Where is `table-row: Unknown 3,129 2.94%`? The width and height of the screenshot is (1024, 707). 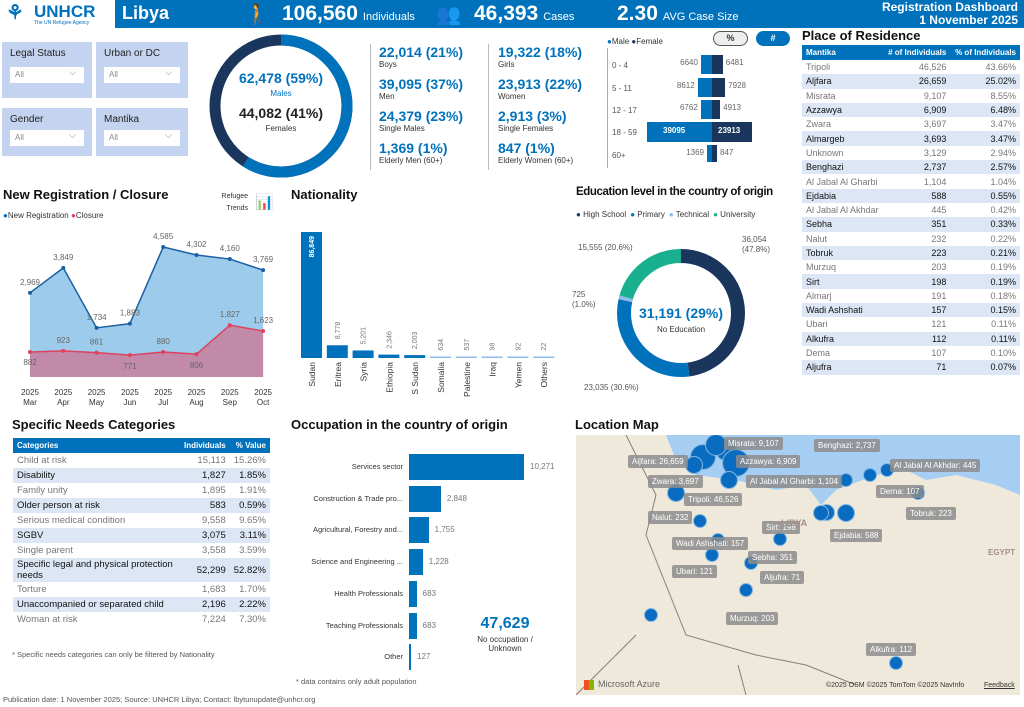 table-row: Unknown 3,129 2.94% is located at coordinates (911, 153).